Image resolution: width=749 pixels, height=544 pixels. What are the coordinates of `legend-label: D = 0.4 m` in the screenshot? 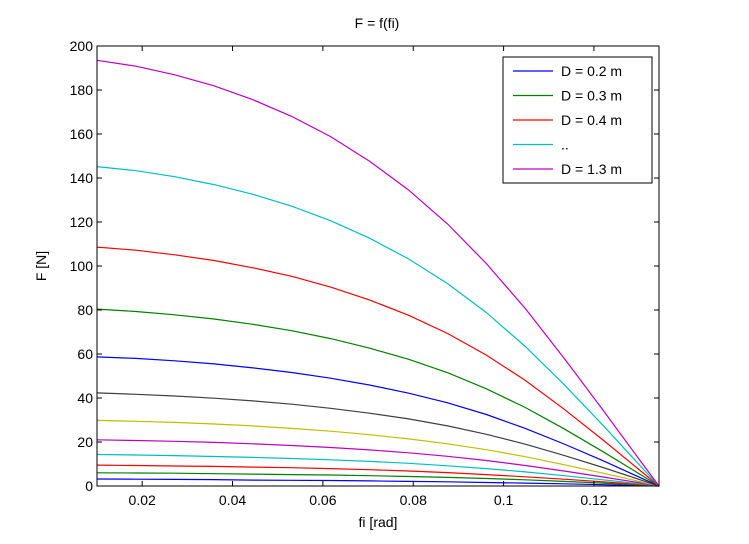 It's located at (591, 120).